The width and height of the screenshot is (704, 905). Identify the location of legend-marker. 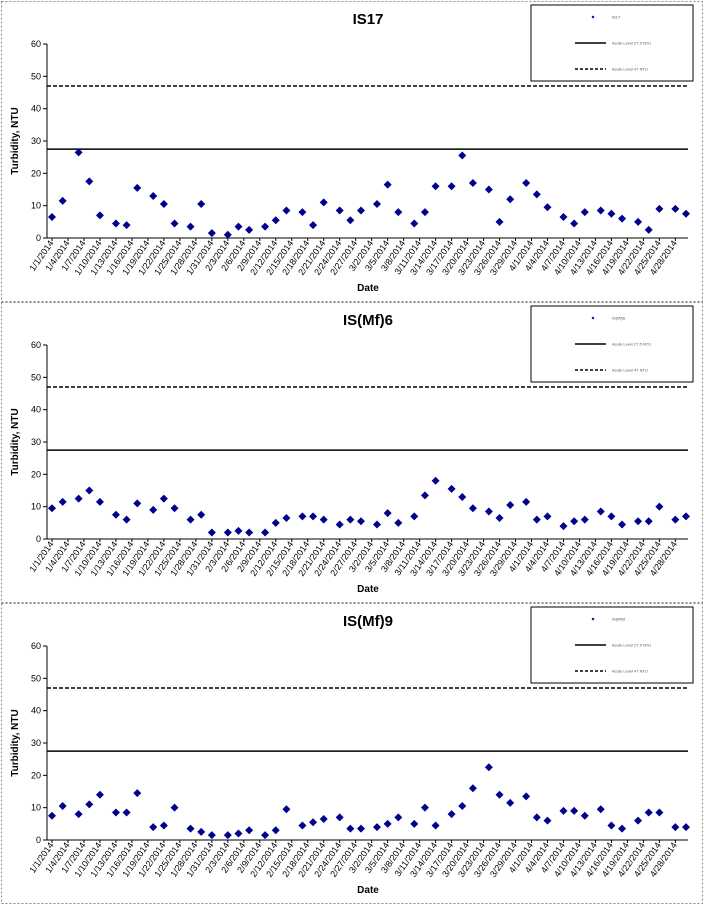
(593, 318).